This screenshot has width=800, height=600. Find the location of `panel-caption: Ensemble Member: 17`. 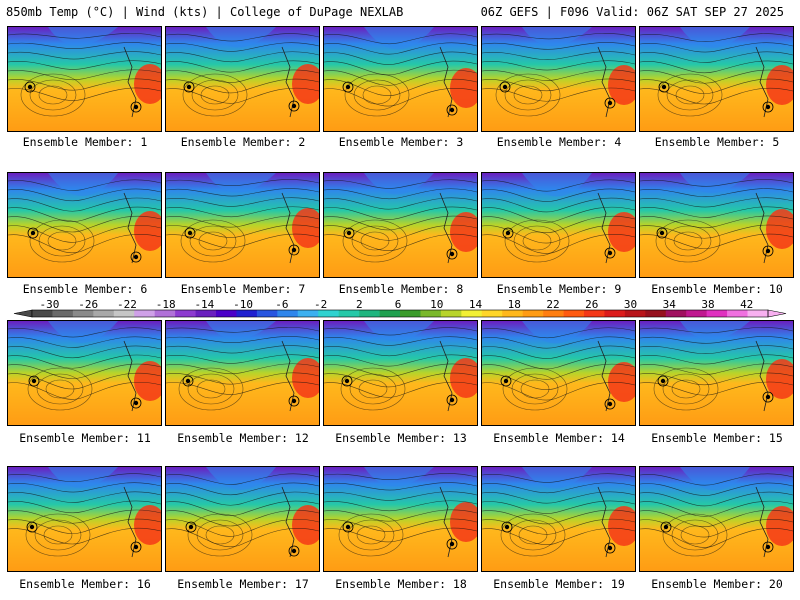

panel-caption: Ensemble Member: 17 is located at coordinates (243, 584).